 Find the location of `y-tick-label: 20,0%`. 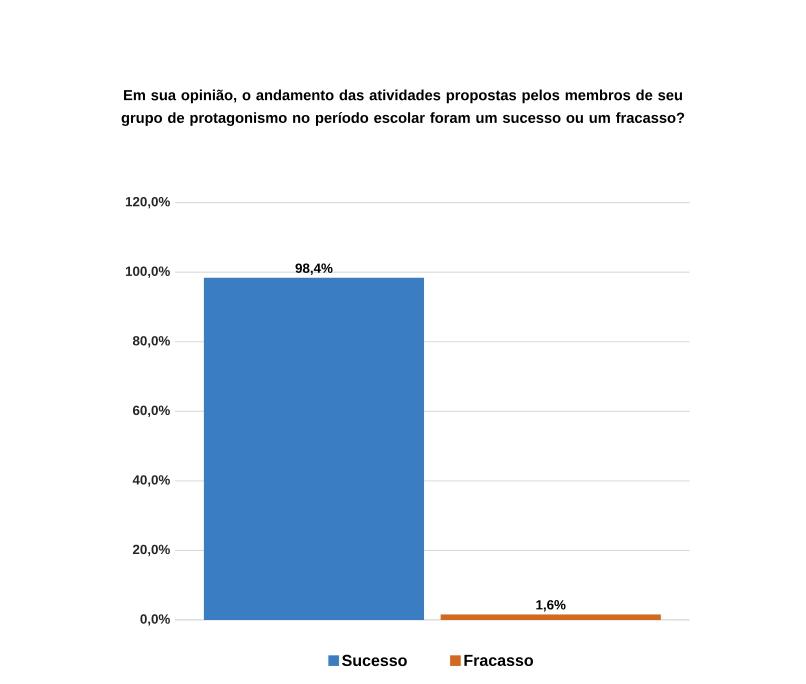

y-tick-label: 20,0% is located at coordinates (151, 550).